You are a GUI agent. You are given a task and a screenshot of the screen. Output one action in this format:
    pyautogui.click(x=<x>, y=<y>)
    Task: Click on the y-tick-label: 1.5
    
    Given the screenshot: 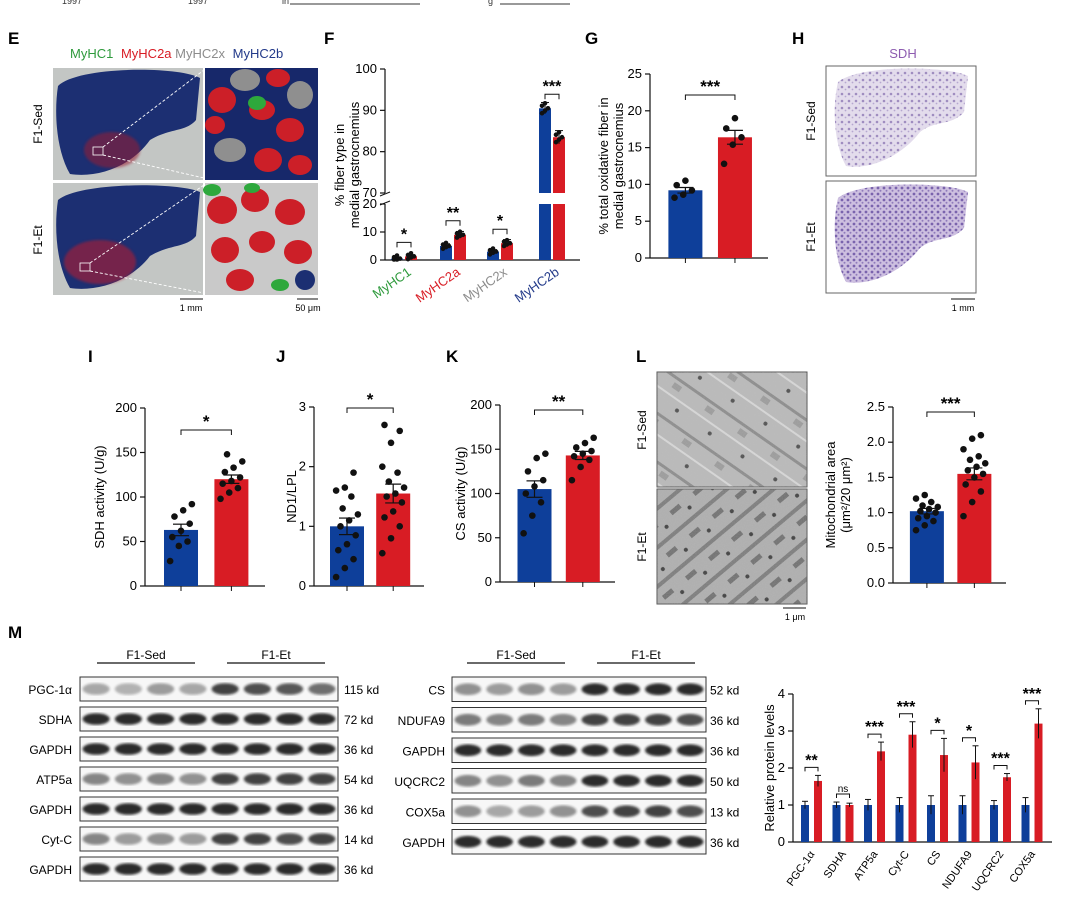 What is the action you would take?
    pyautogui.click(x=876, y=476)
    